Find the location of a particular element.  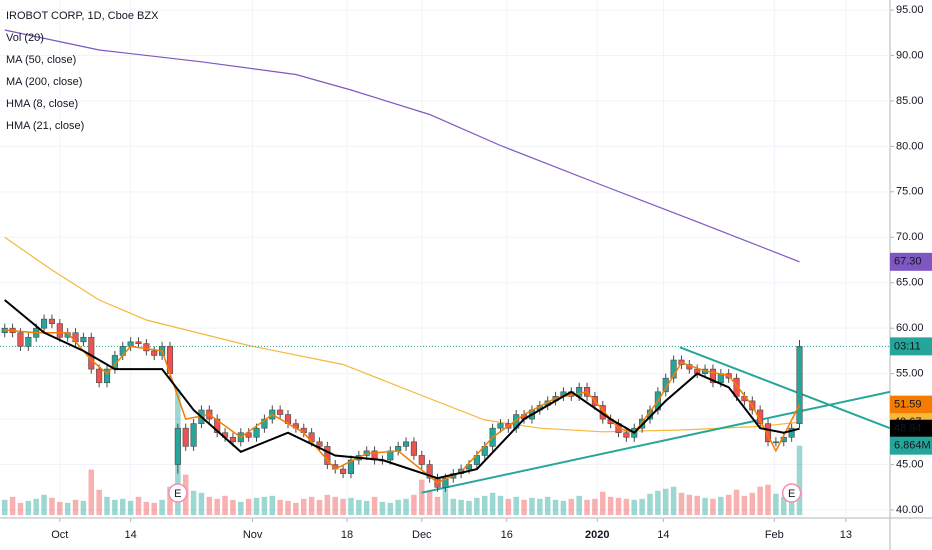

price-label: 51.59 is located at coordinates (908, 405).